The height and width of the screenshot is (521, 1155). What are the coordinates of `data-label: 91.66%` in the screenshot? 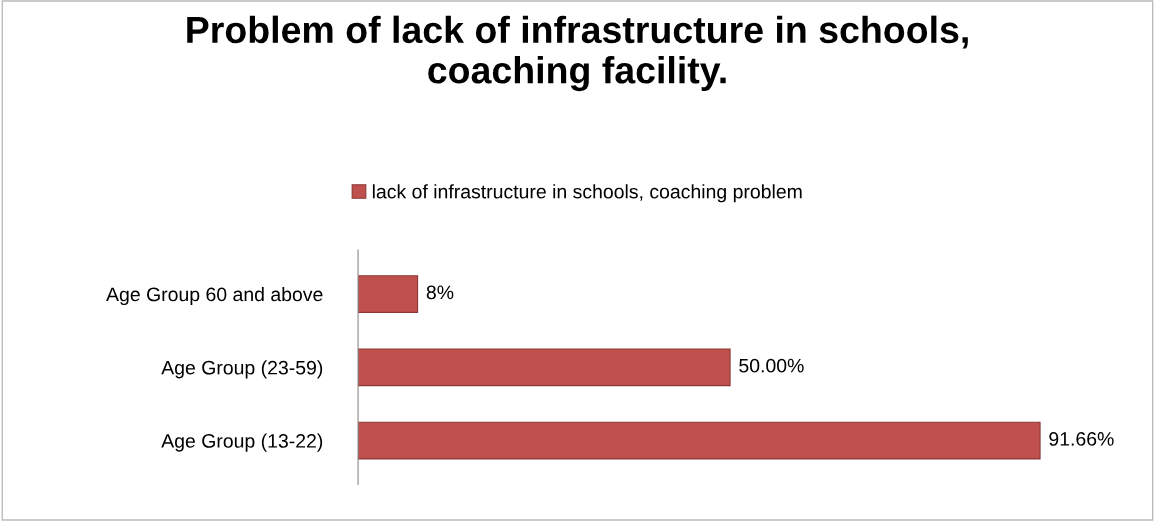 It's located at (1081, 439).